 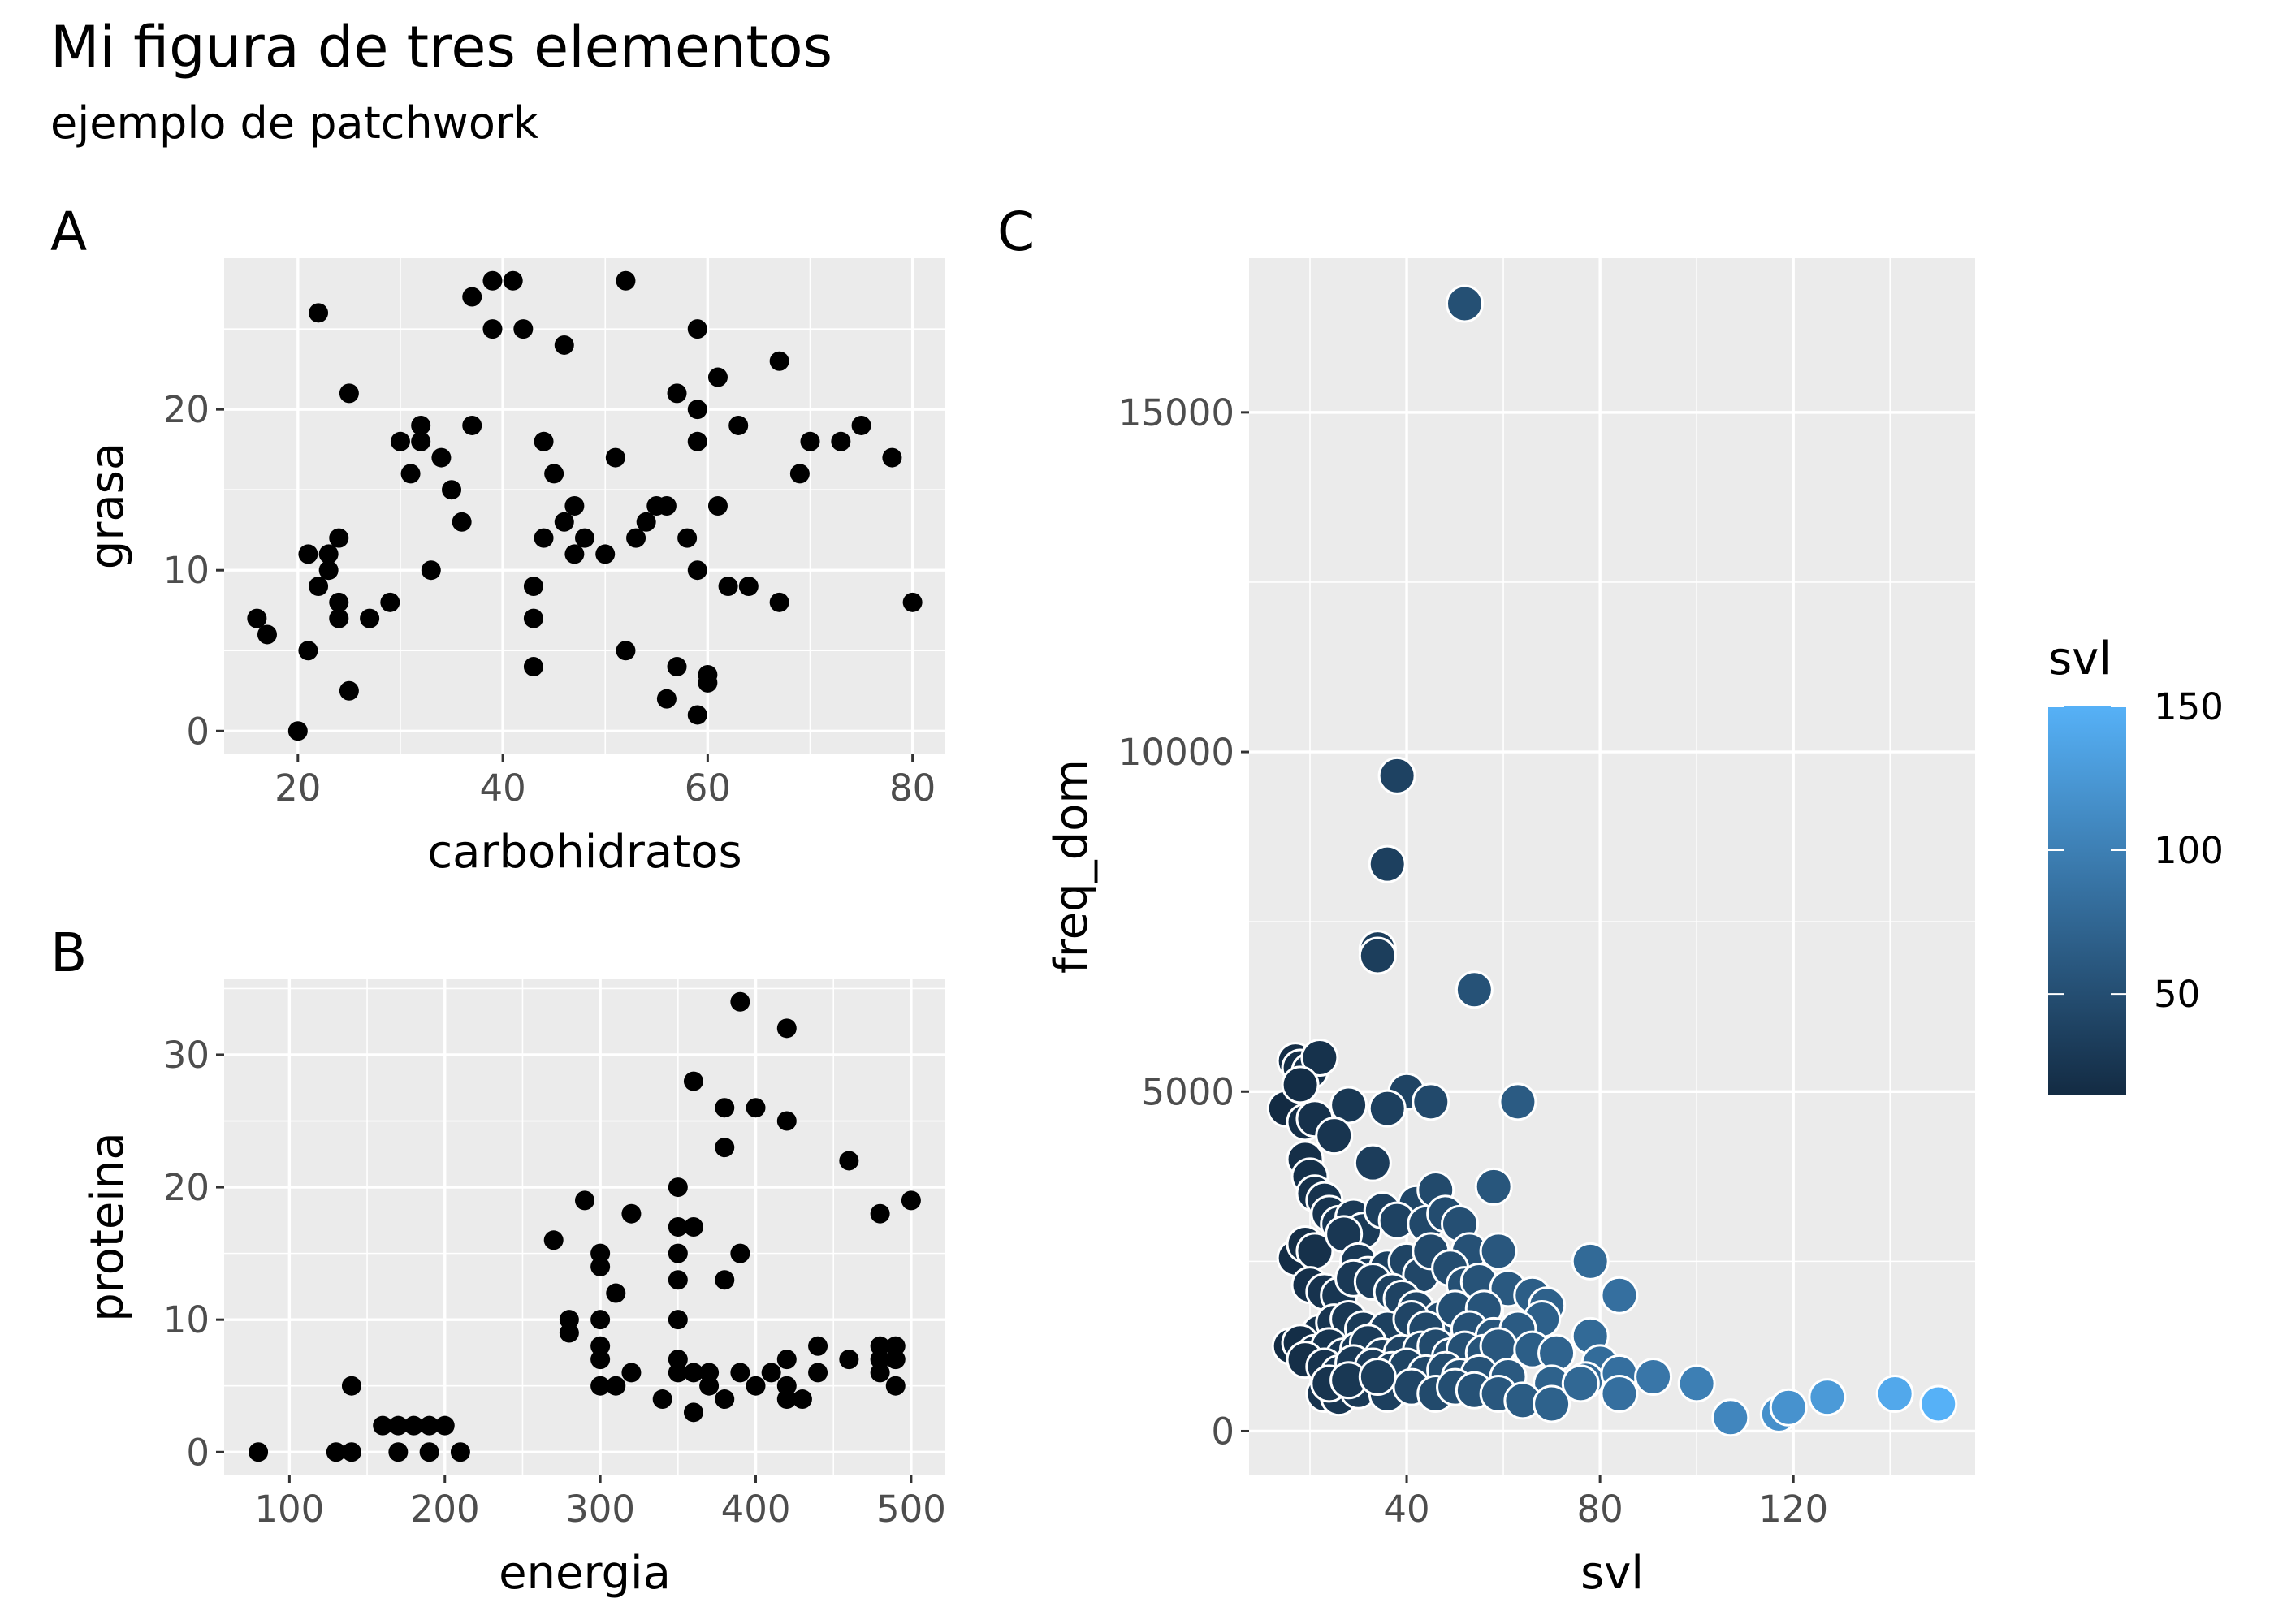 I want to click on x-tick-label: 200, so click(x=445, y=1510).